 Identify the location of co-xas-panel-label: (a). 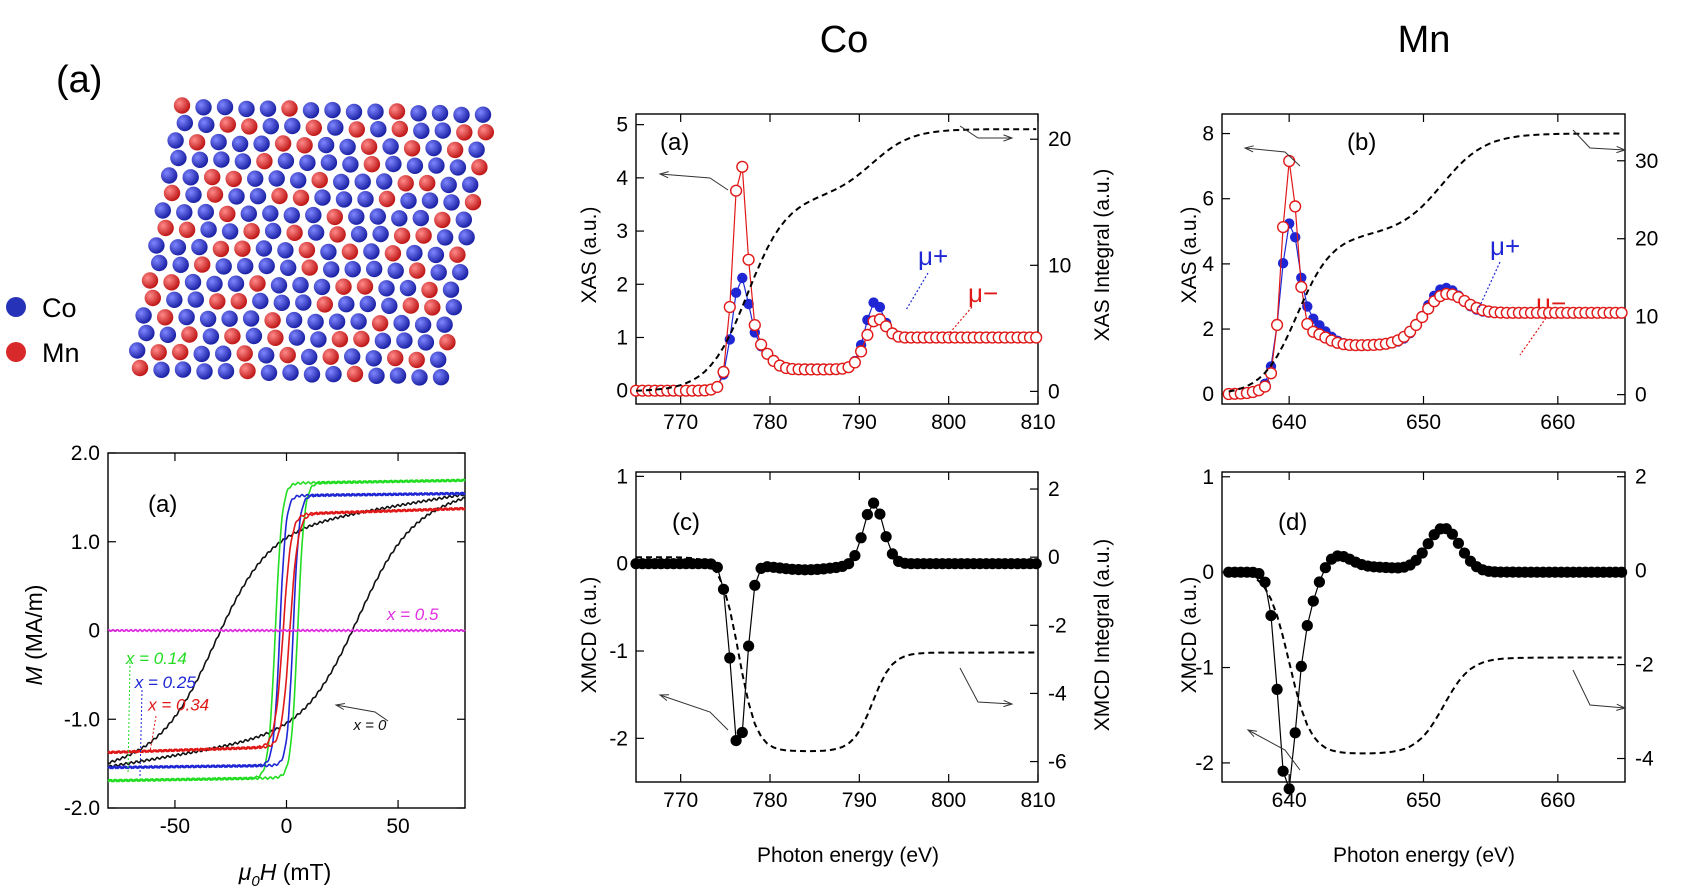
(674, 142).